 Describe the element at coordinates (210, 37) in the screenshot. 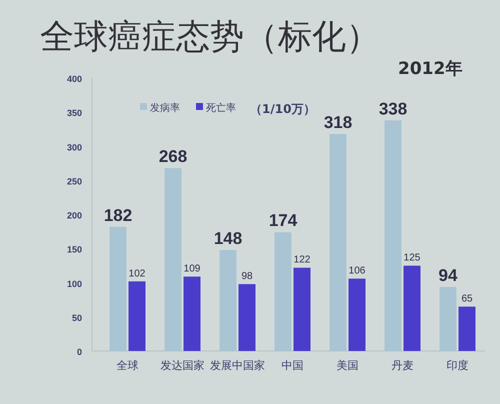

I see `chart-title: 全球癌症态势（标化）` at that location.